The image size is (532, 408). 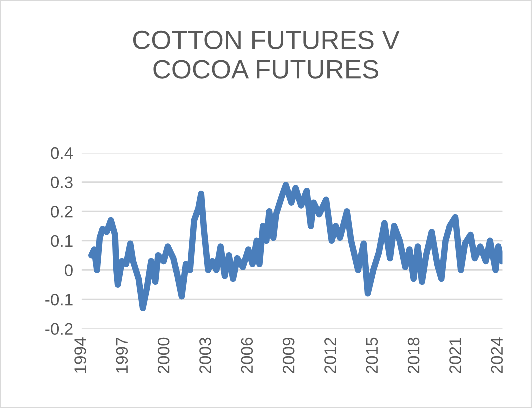 What do you see at coordinates (62, 212) in the screenshot?
I see `y-tick-label: 0.2` at bounding box center [62, 212].